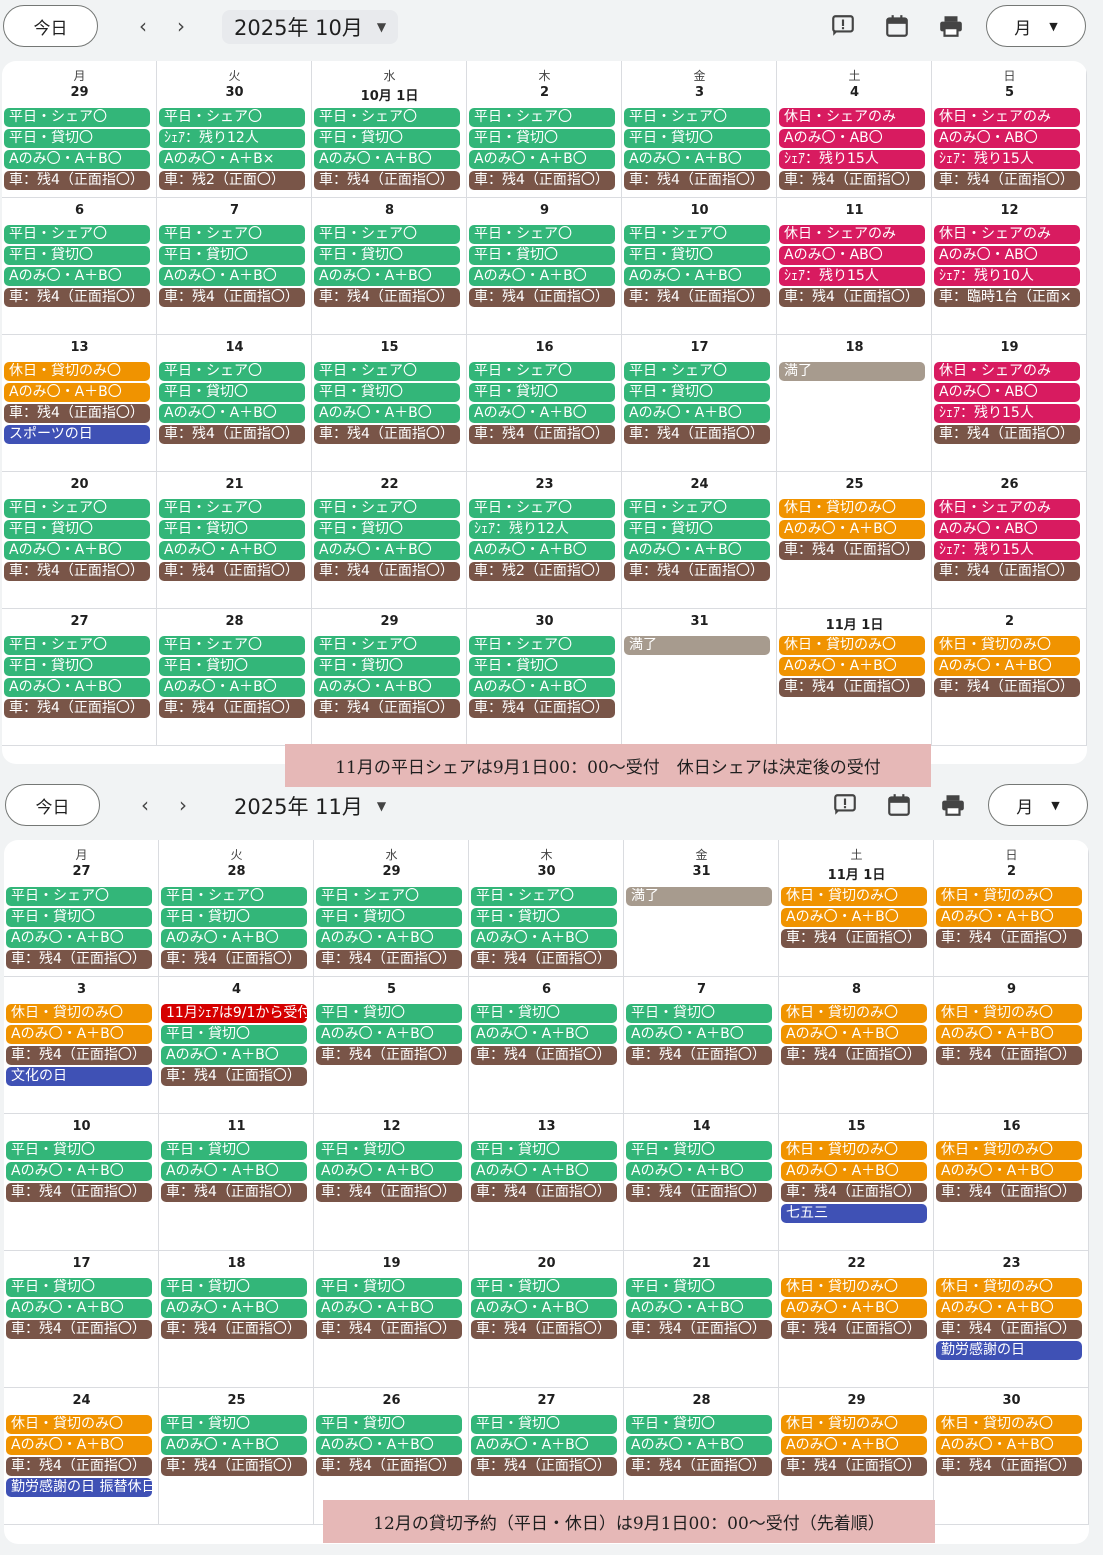  Describe the element at coordinates (50, 26) in the screenshot. I see `today-button: 今日` at that location.